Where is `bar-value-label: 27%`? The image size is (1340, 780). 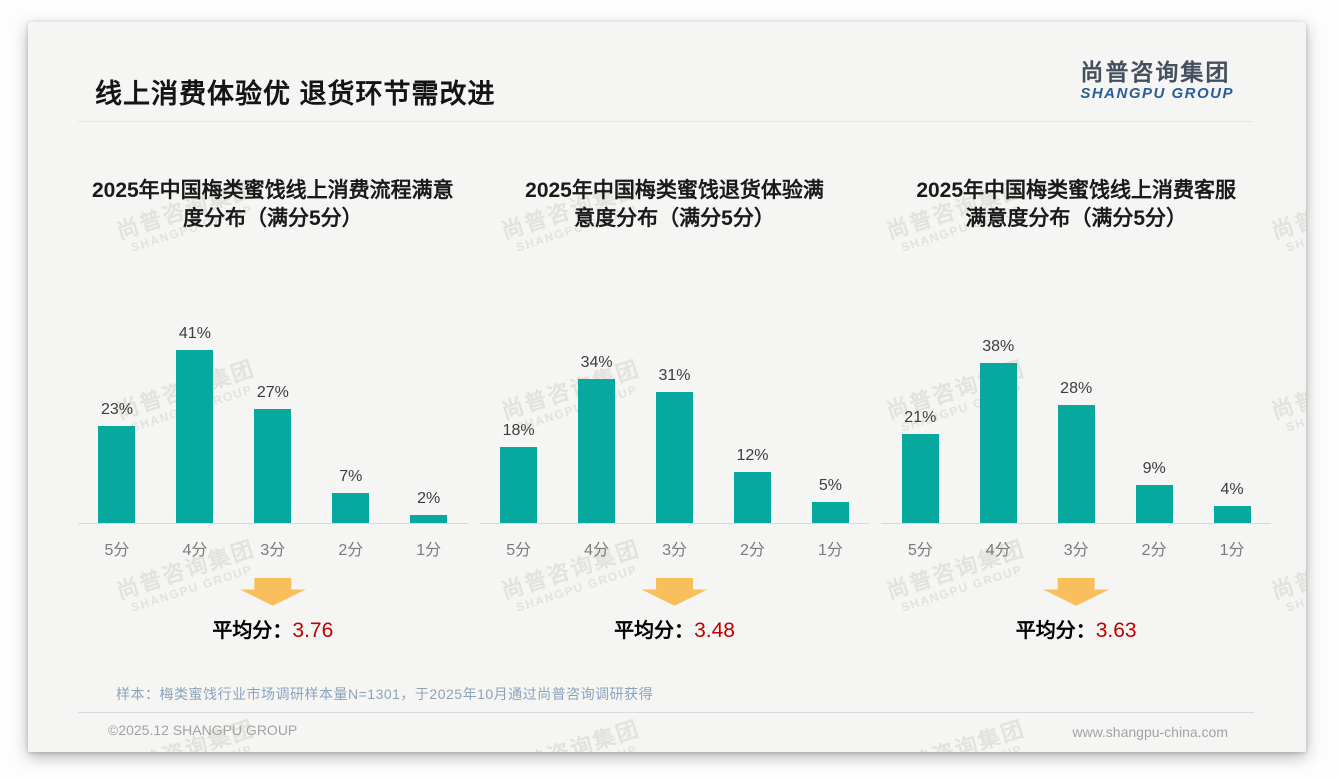
bar-value-label: 27% is located at coordinates (272, 392).